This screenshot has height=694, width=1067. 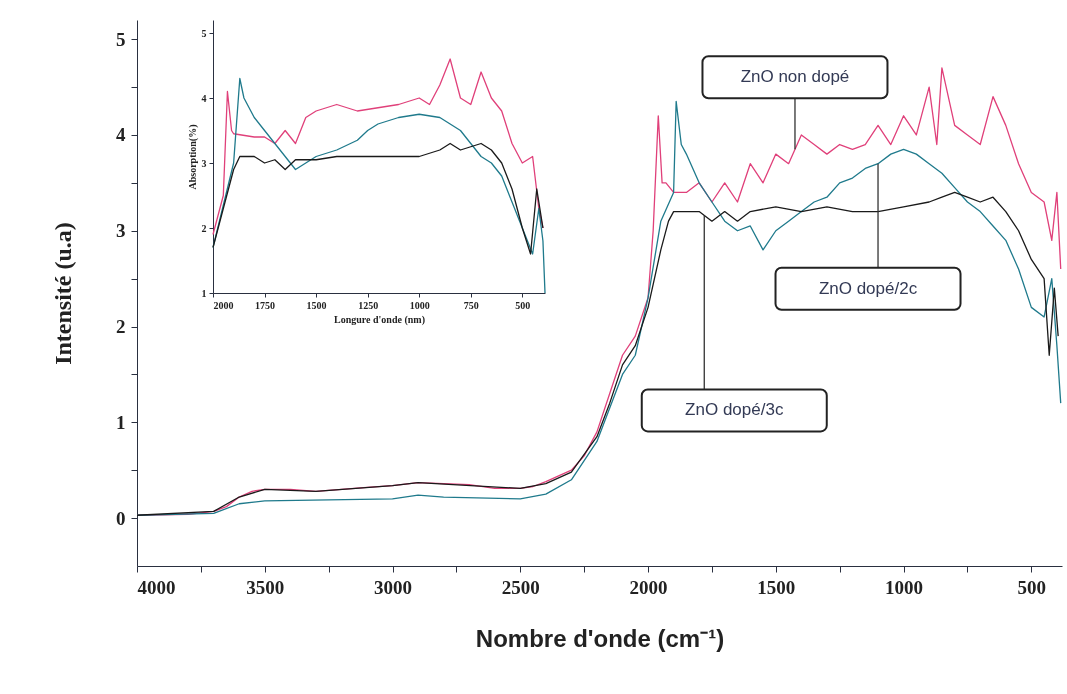 What do you see at coordinates (379, 319) in the screenshot?
I see `x-axis-title: Longure d'onde (nm)` at bounding box center [379, 319].